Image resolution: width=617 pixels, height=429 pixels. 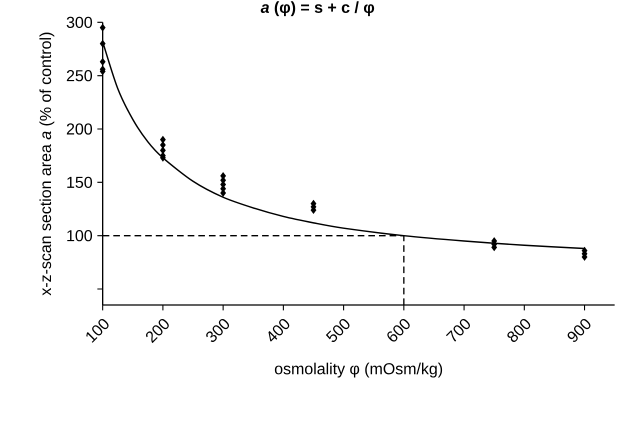 I want to click on y-tick-label: 150, so click(x=79, y=182).